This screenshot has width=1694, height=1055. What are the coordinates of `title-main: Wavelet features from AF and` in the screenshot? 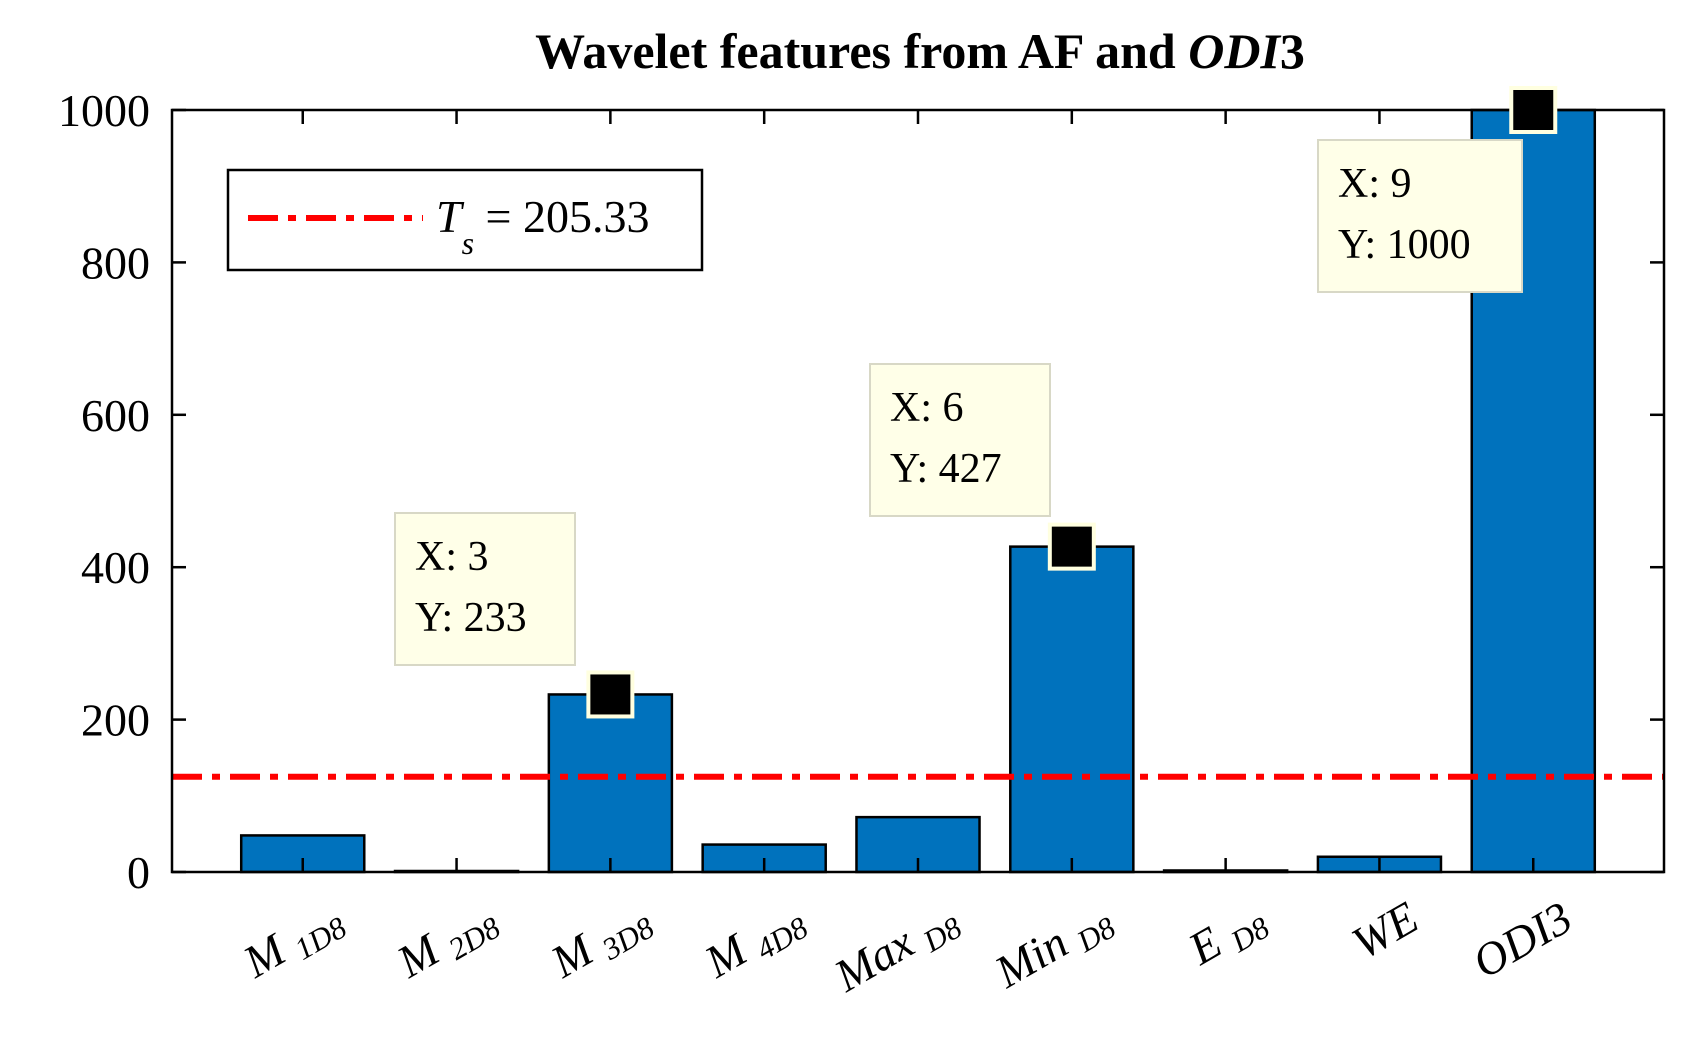 It's located at (861, 51).